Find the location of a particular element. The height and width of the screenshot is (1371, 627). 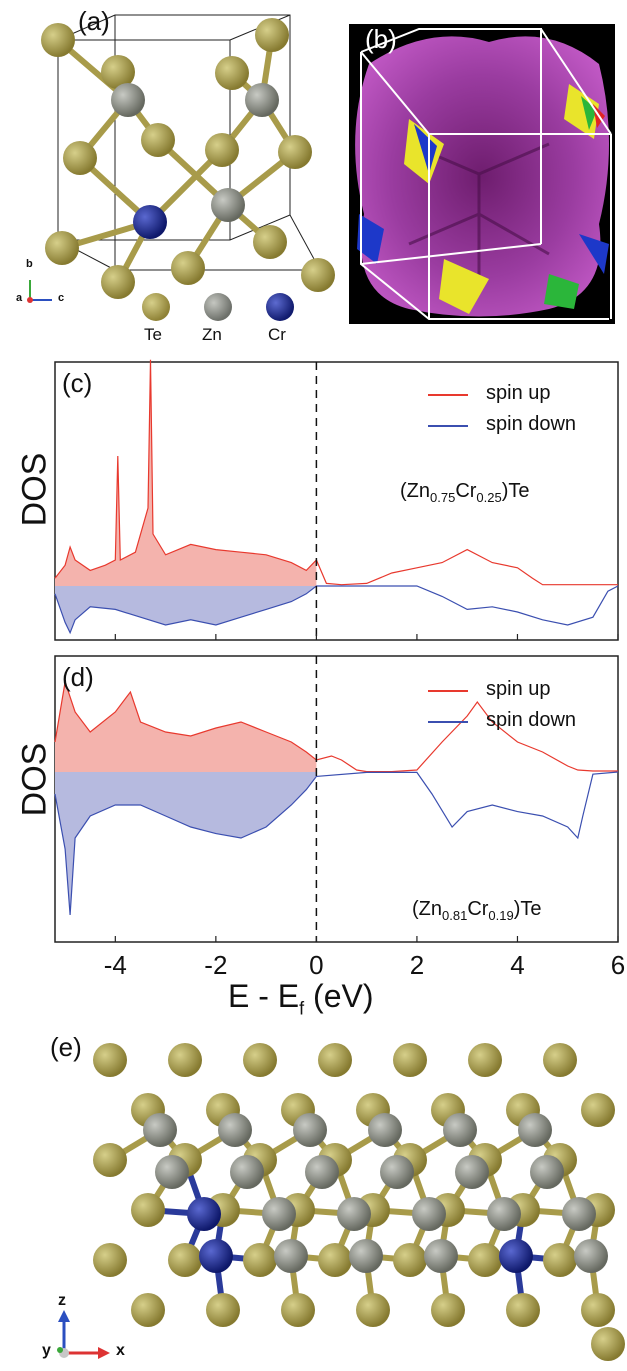

formula-c: (Zn0.75Cr0.25)Te is located at coordinates (465, 492).